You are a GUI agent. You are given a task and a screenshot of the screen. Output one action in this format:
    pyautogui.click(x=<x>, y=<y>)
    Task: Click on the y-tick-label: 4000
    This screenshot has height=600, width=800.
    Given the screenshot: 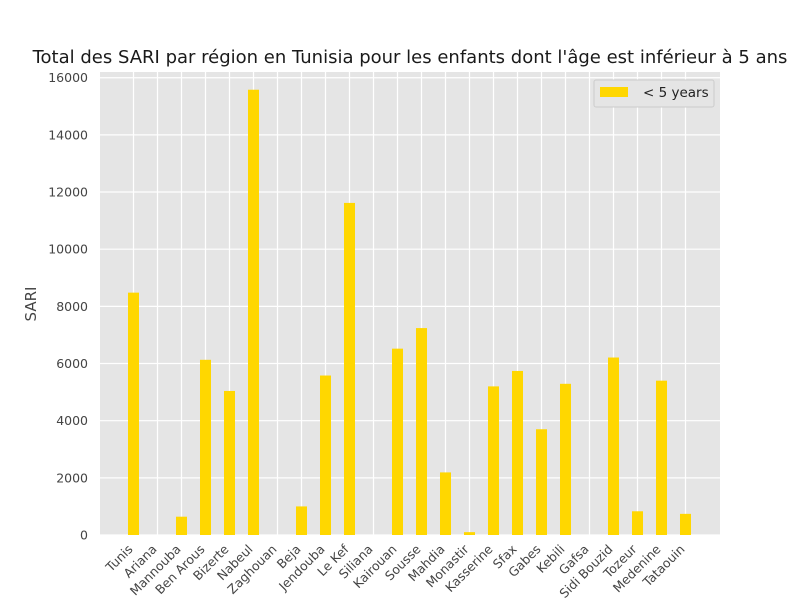 What is the action you would take?
    pyautogui.click(x=72, y=420)
    